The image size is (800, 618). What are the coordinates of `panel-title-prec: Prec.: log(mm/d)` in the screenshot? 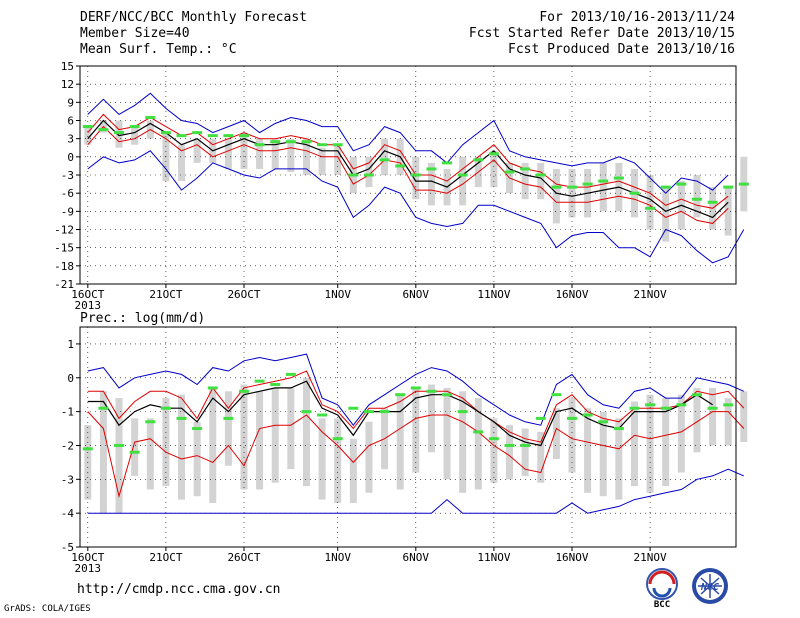 It's located at (142, 318).